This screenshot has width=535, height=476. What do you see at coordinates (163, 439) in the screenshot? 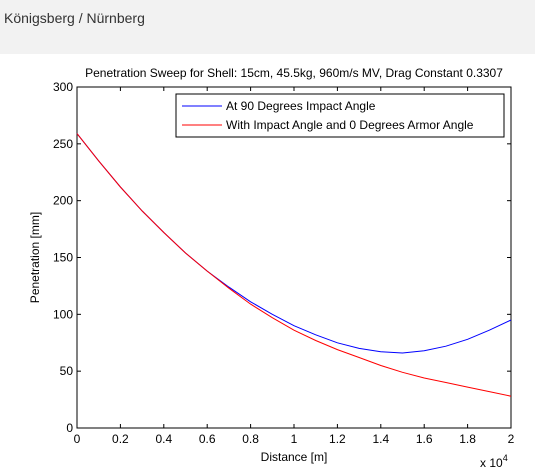
I see `x-tick-label: 0.4` at bounding box center [163, 439].